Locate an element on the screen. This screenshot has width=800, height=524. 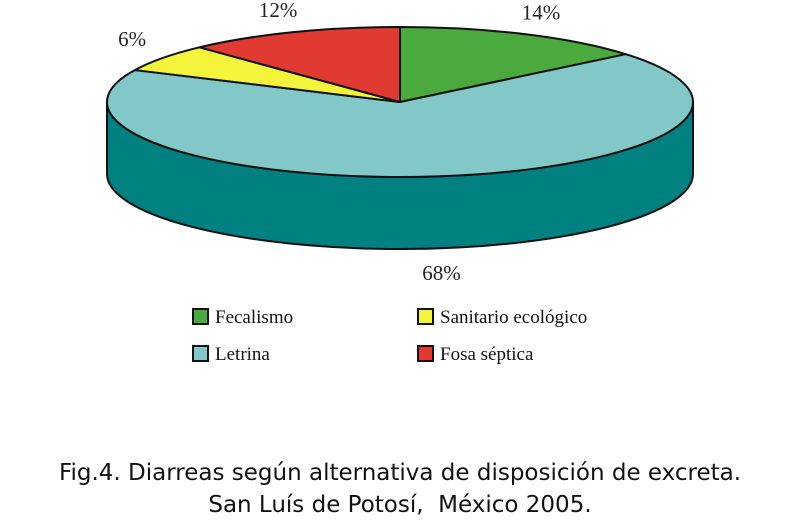
pie-slice-fecalismo is located at coordinates (513, 64).